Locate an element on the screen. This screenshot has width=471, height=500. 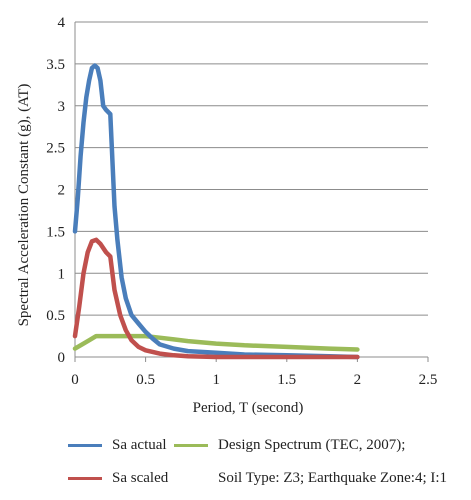
legend-label-sa-scaled: Sa scaled is located at coordinates (140, 478).